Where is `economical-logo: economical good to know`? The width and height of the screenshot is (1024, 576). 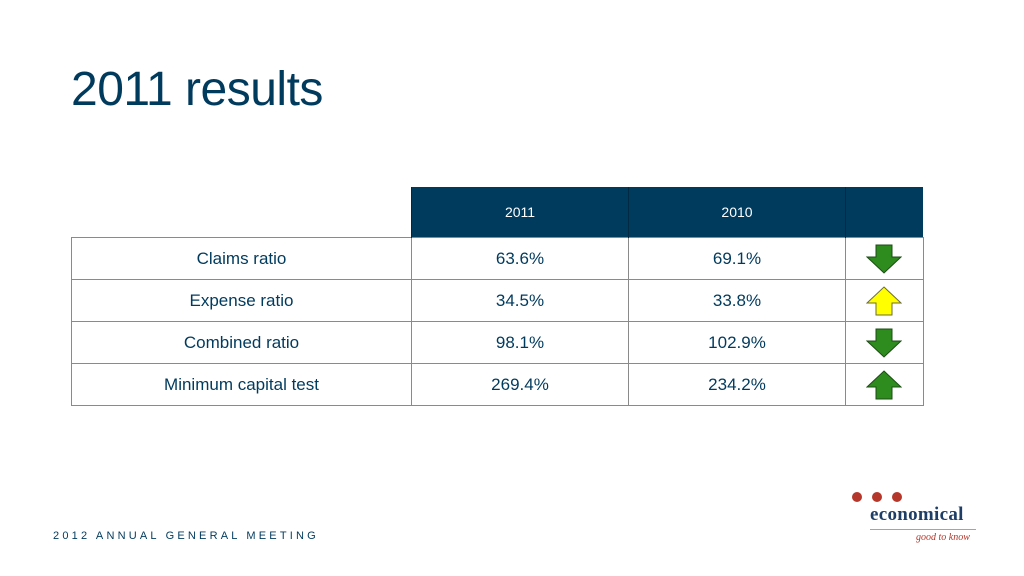
economical-logo: economical good to know is located at coordinates (920, 520).